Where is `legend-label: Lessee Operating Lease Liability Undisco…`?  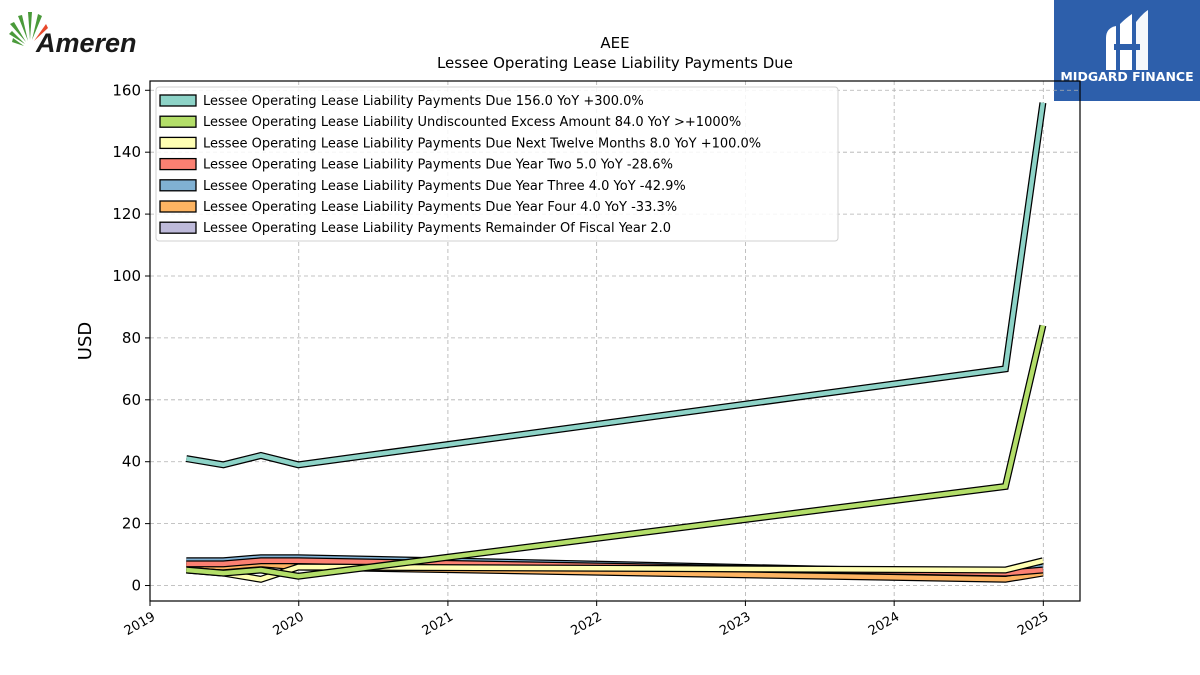
legend-label: Lessee Operating Lease Liability Undisco… is located at coordinates (472, 122).